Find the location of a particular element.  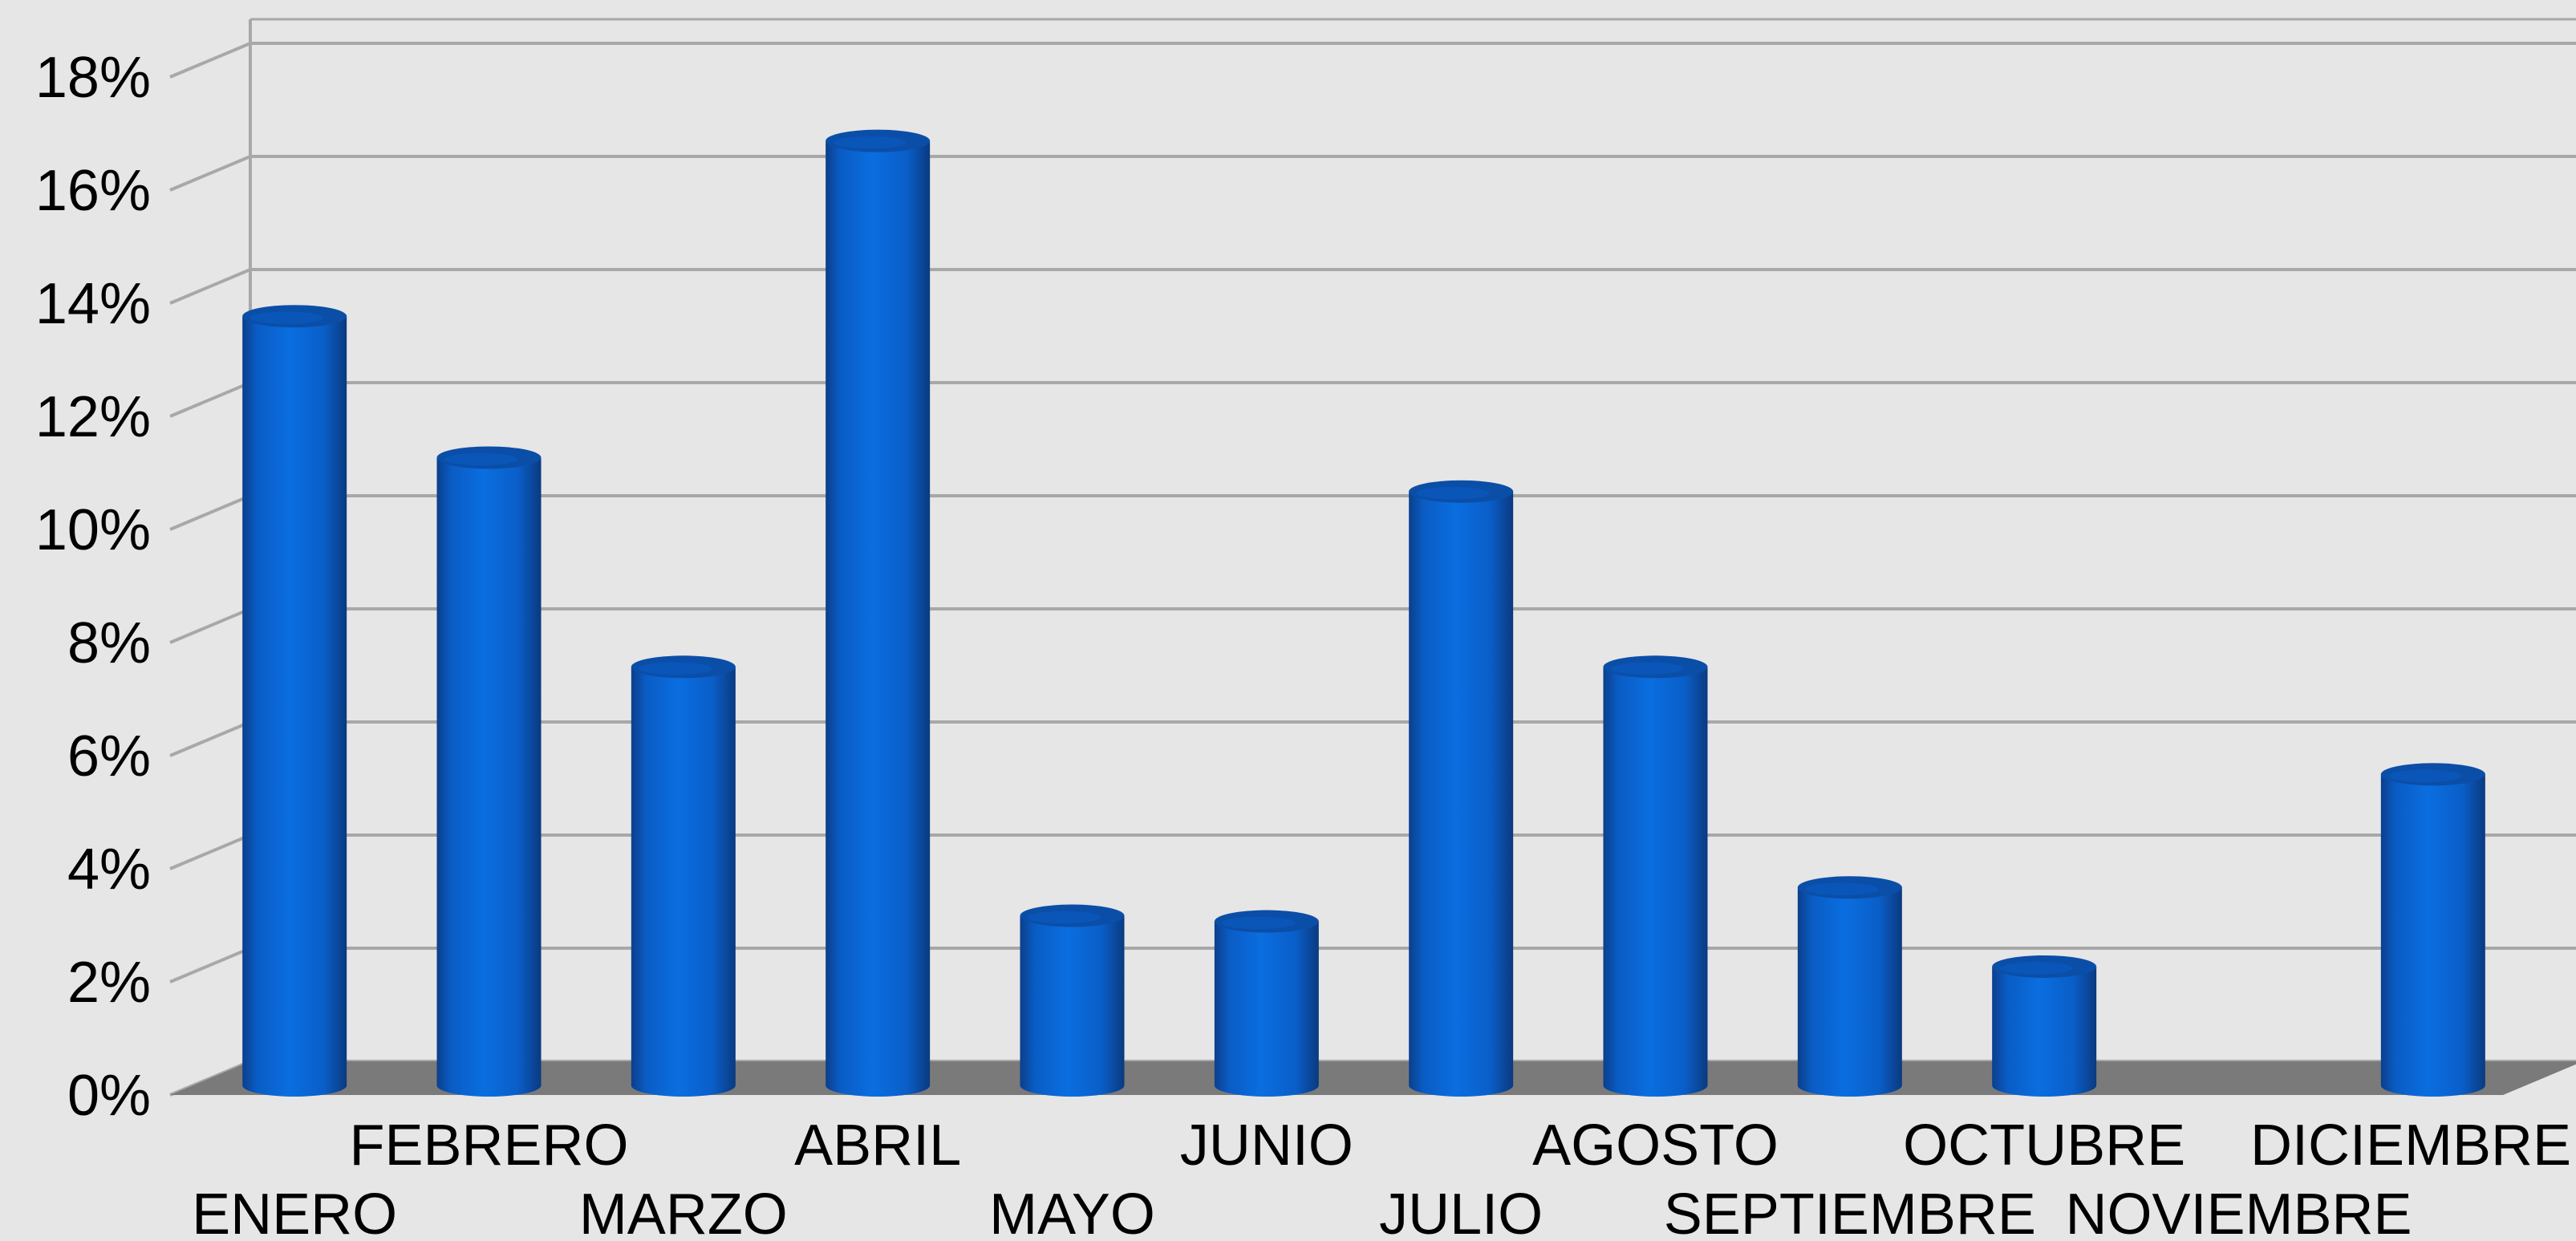

chart-floor is located at coordinates (1373, 1078).